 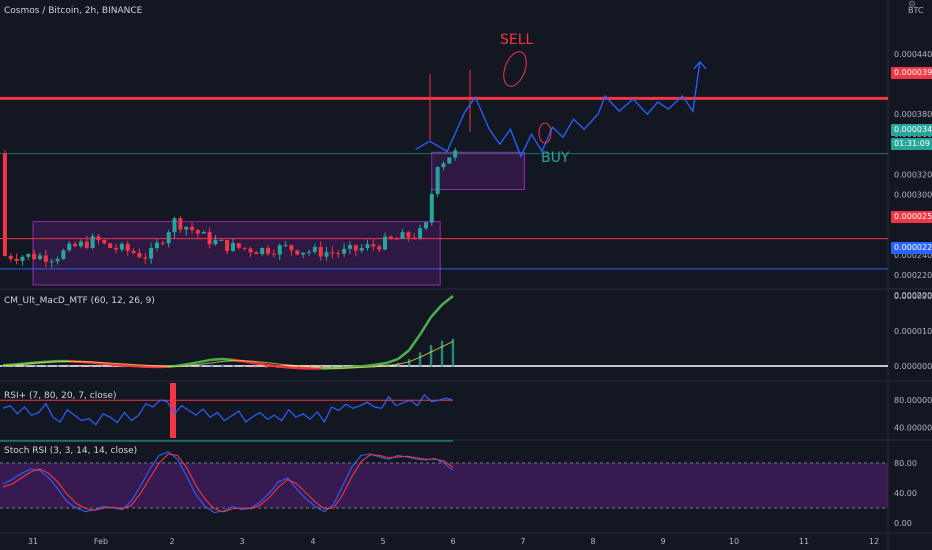 What do you see at coordinates (874, 541) in the screenshot?
I see `time-tick-label: 12` at bounding box center [874, 541].